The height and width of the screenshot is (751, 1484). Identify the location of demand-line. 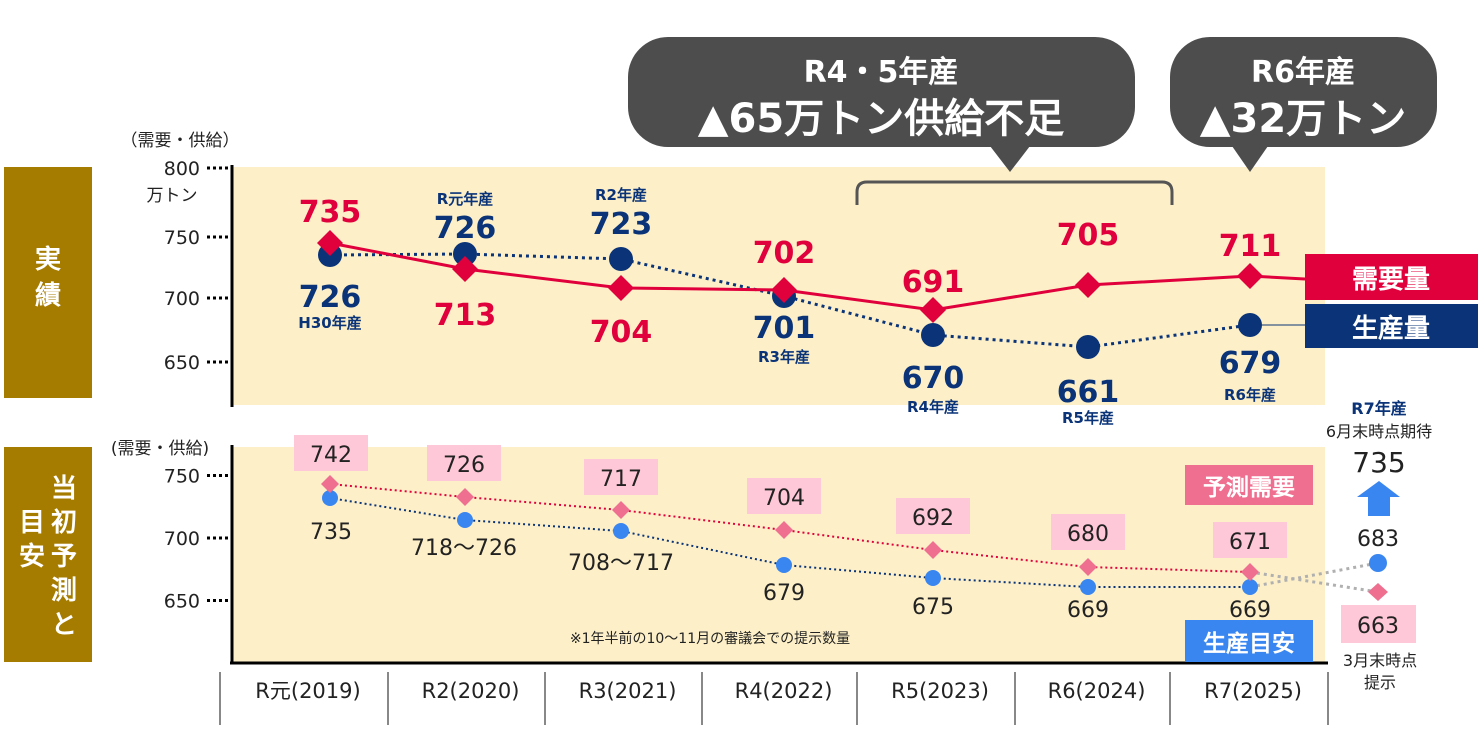
(817, 276).